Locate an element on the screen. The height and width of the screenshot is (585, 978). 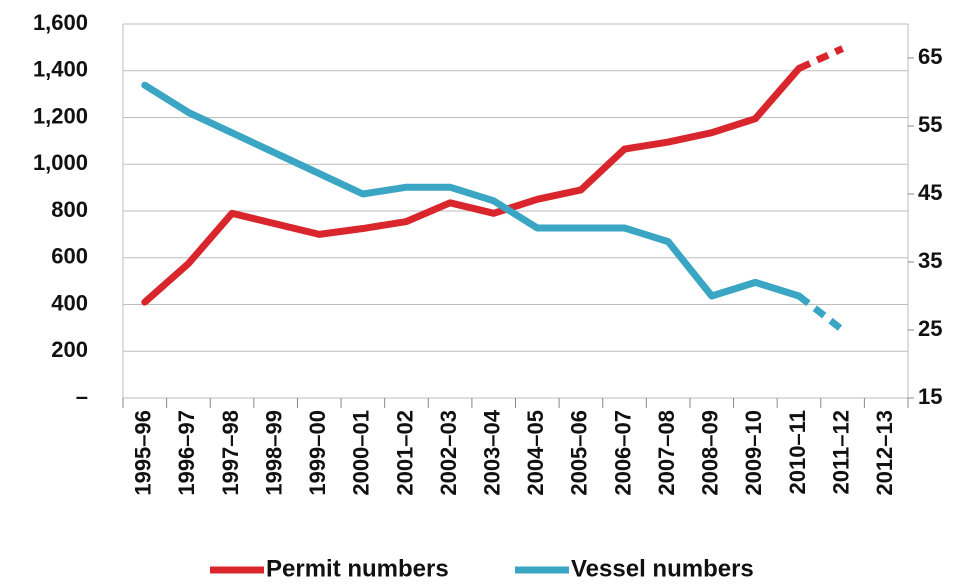
y2-tick-label: 55 is located at coordinates (930, 124).